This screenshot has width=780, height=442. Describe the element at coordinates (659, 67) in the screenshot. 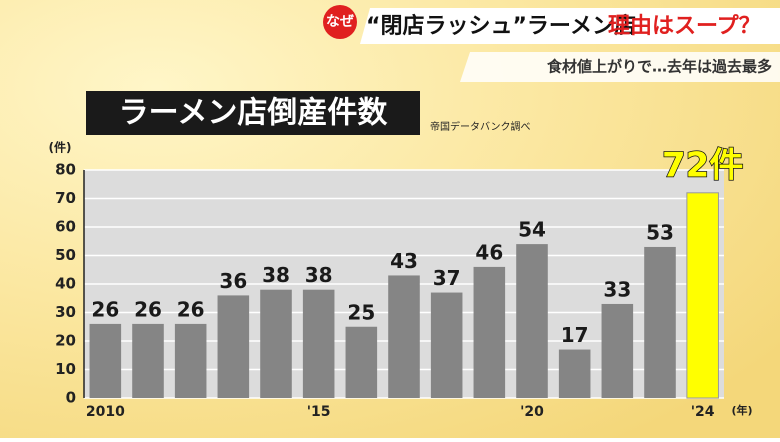

I see `subtitle: 食材値上がりで…去年は過去最多` at that location.